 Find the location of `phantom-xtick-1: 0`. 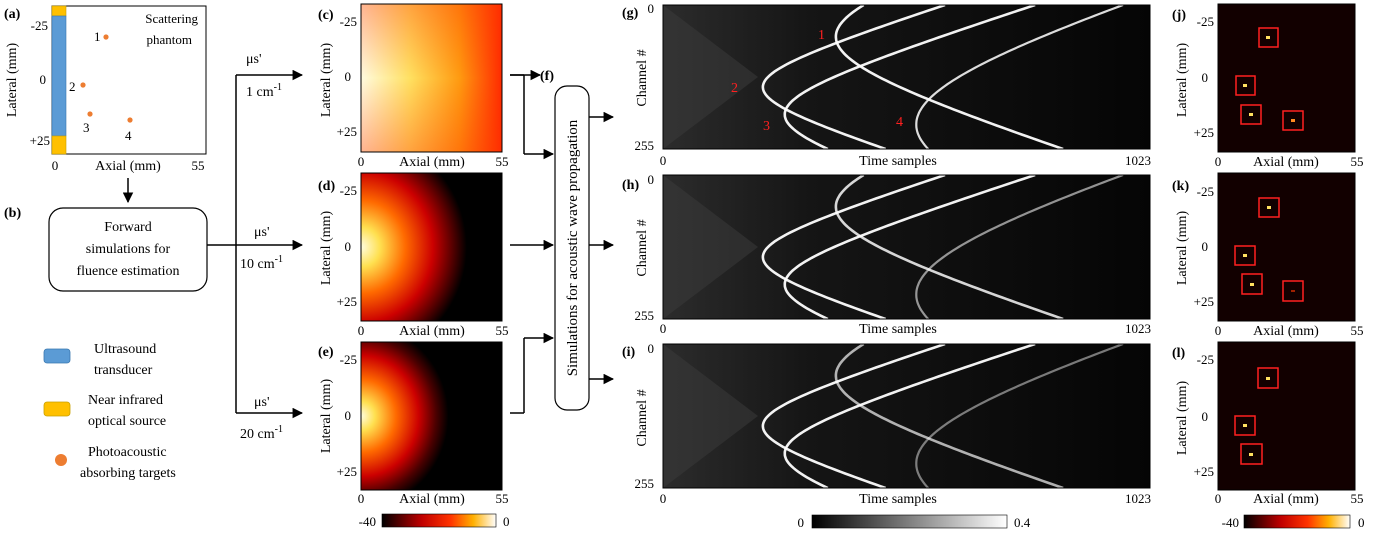

phantom-xtick-1: 0 is located at coordinates (55, 165).